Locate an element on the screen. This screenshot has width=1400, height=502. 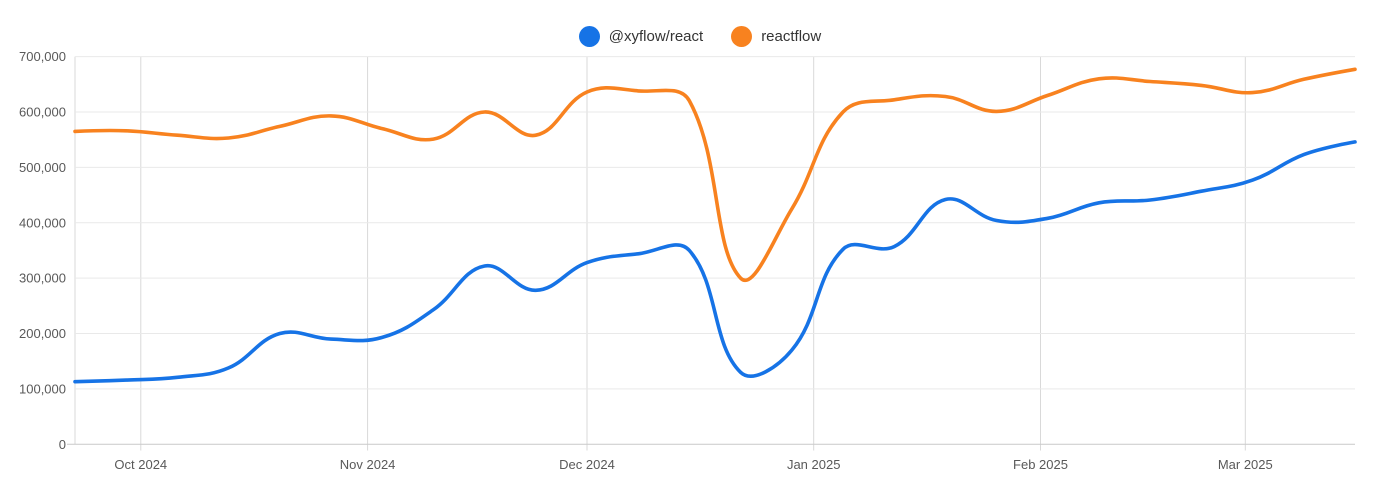
x-tick-label: Dec 2024 is located at coordinates (587, 464).